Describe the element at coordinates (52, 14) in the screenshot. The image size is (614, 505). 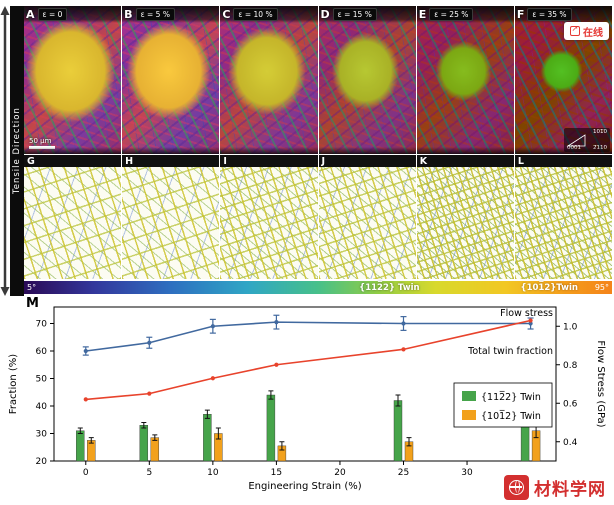
I see `strain-badge: ε = 0` at that location.